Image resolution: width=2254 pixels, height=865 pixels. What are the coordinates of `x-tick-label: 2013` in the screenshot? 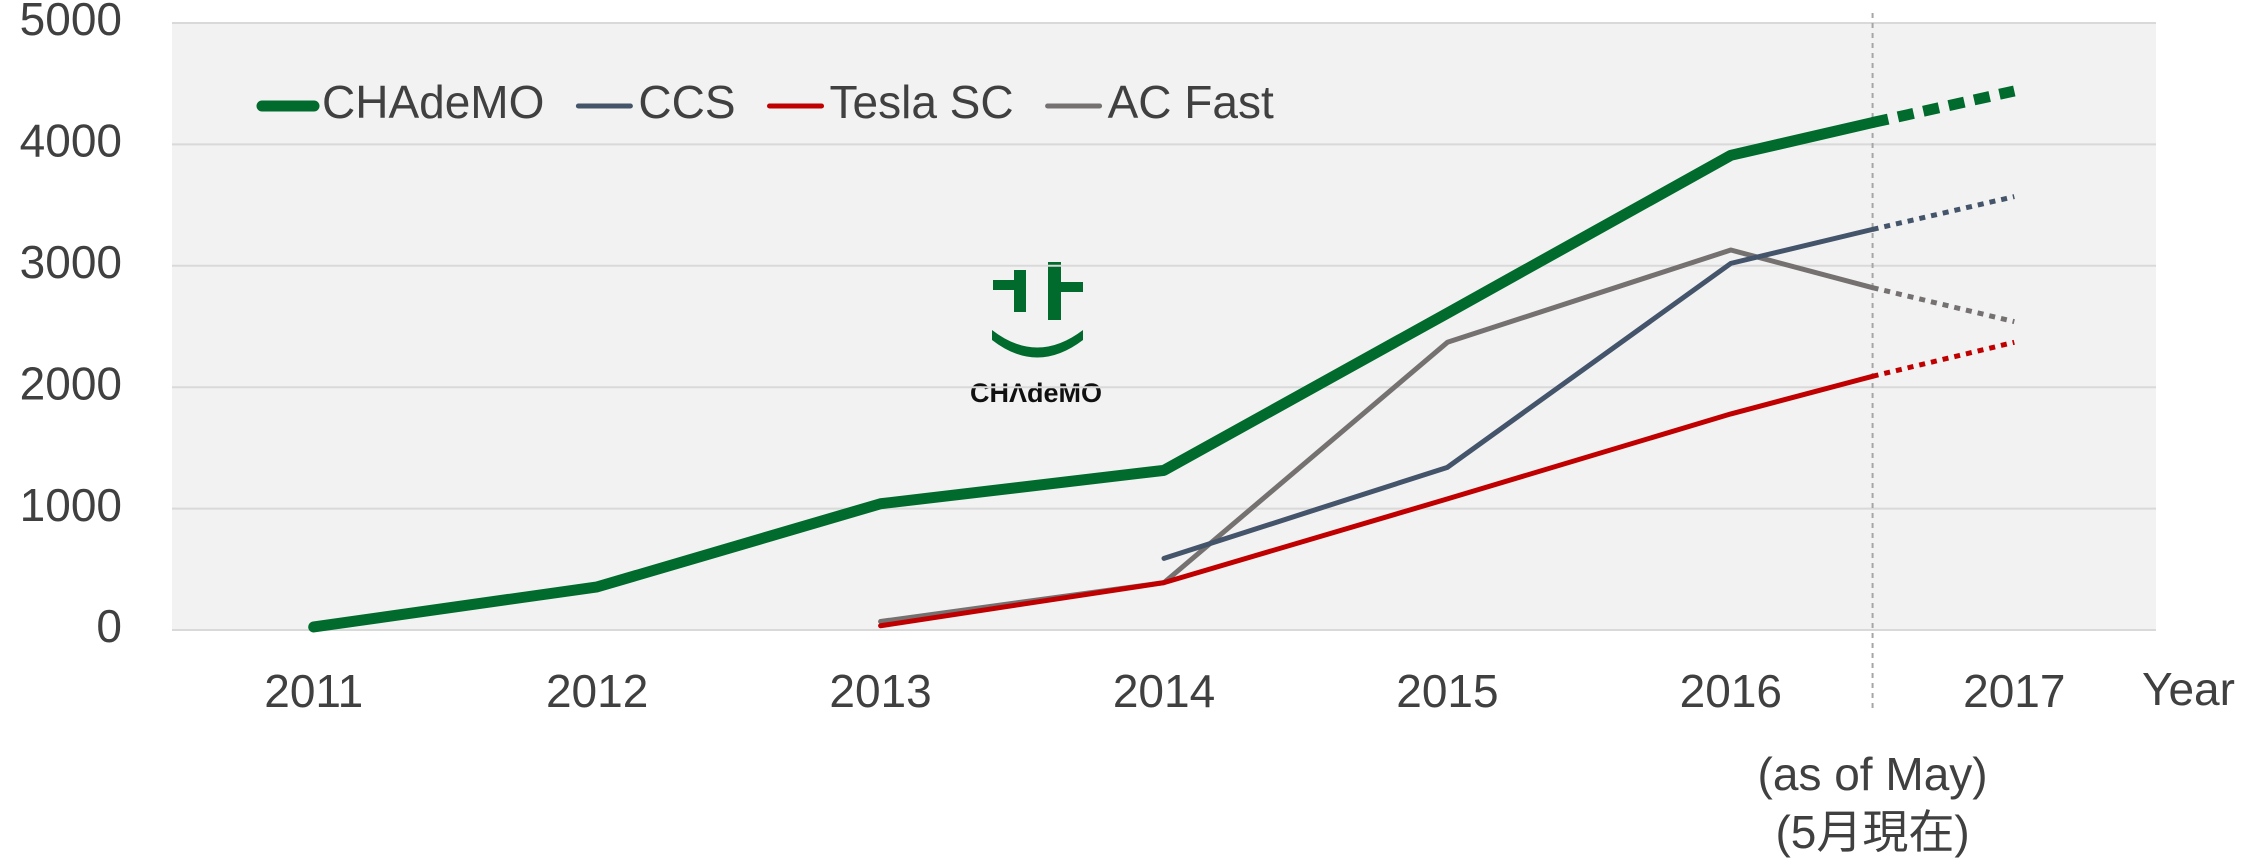 It's located at (880, 691).